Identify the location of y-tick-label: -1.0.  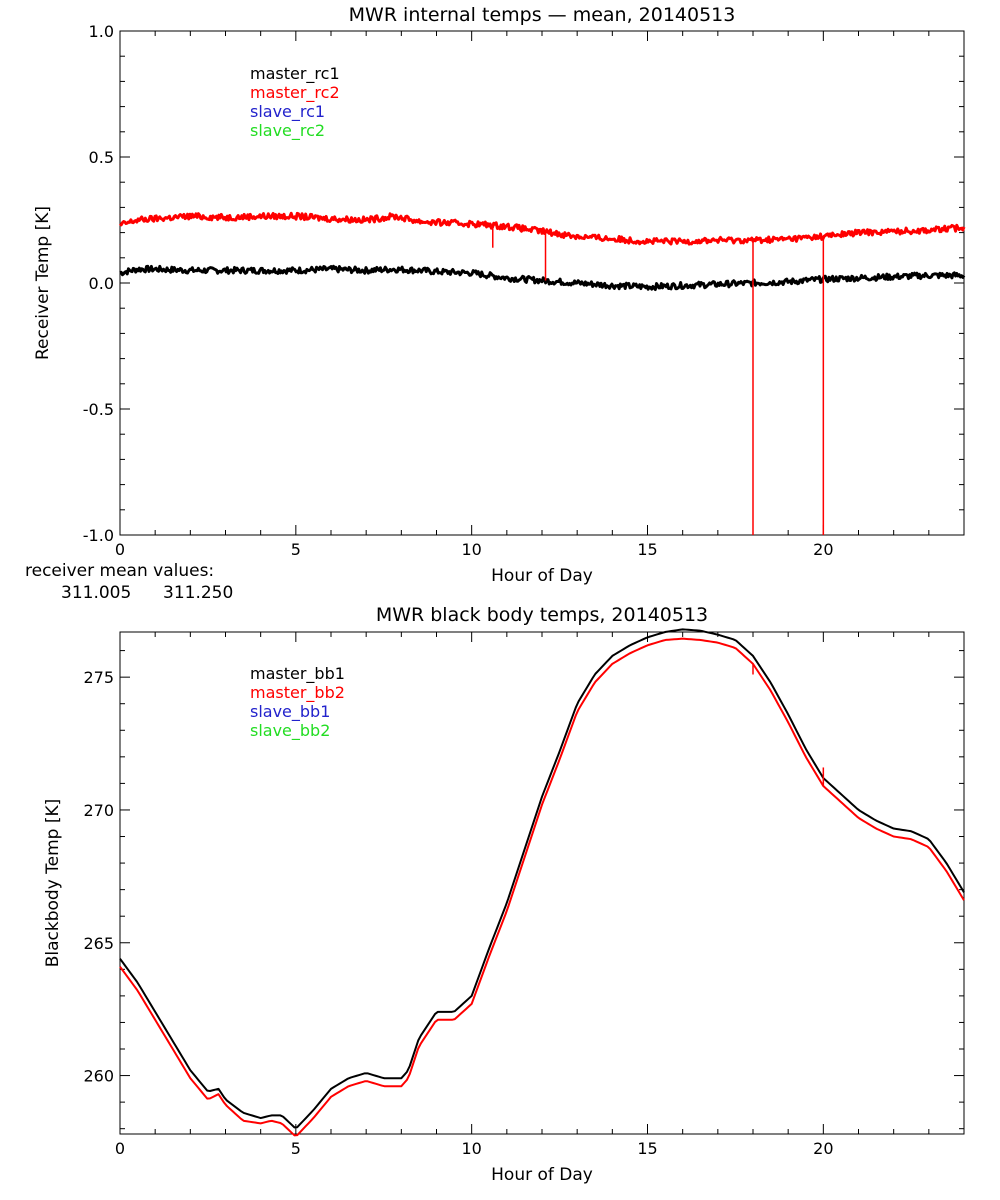
(98, 535).